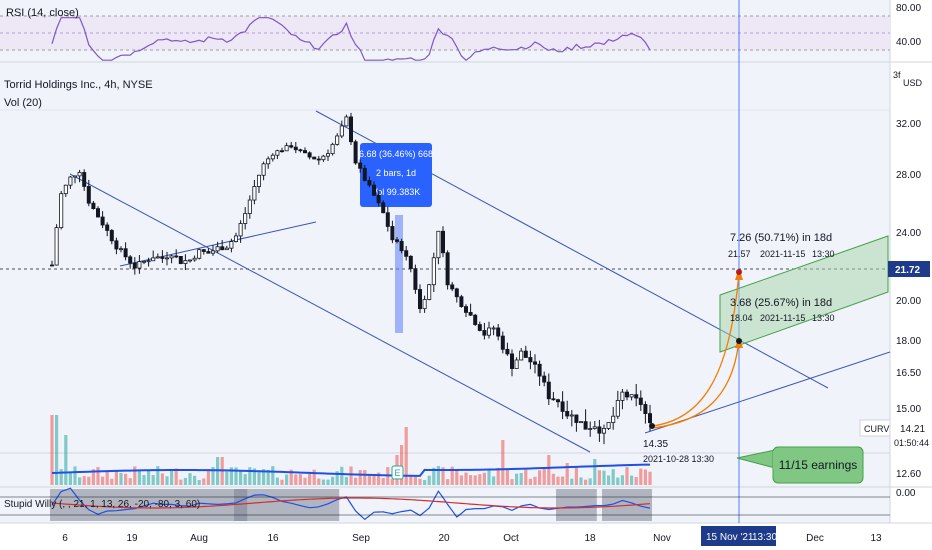  Describe the element at coordinates (351, 504) in the screenshot. I see `oscillator-line-fast` at that location.